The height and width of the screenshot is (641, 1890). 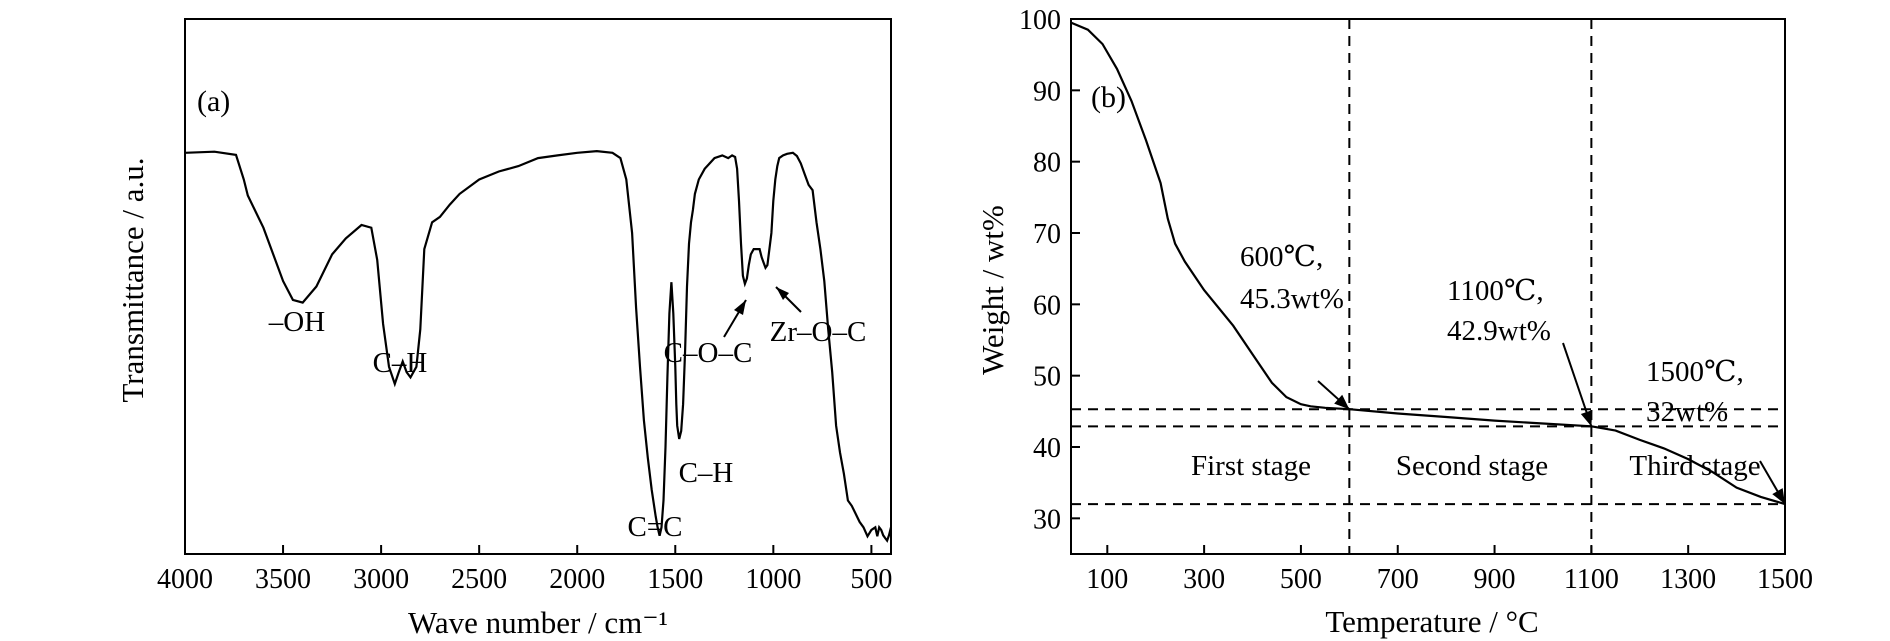 What do you see at coordinates (1047, 377) in the screenshot?
I see `tga-y-tick-label: 50` at bounding box center [1047, 377].